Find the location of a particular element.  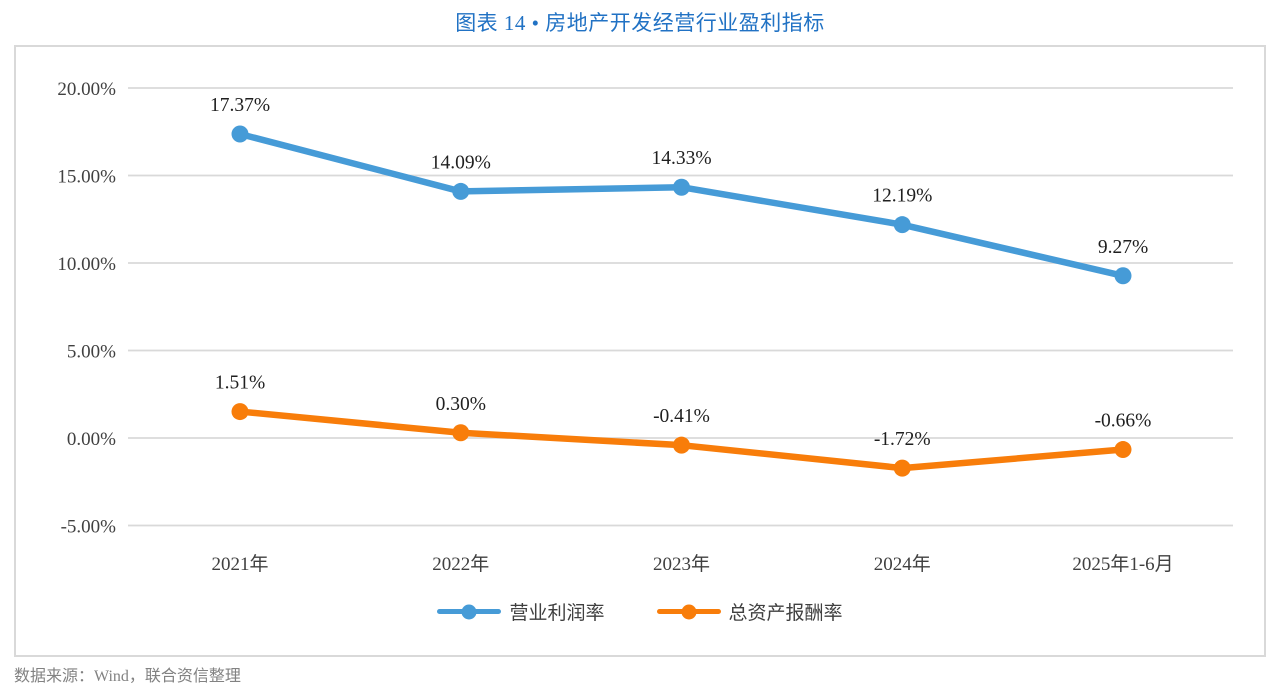

data-label: -1.72% is located at coordinates (902, 439).